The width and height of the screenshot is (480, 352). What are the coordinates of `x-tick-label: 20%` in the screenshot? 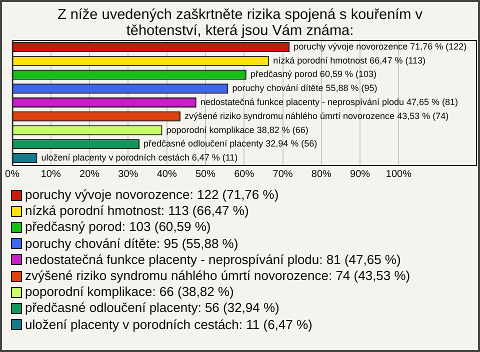 It's located at (90, 174).